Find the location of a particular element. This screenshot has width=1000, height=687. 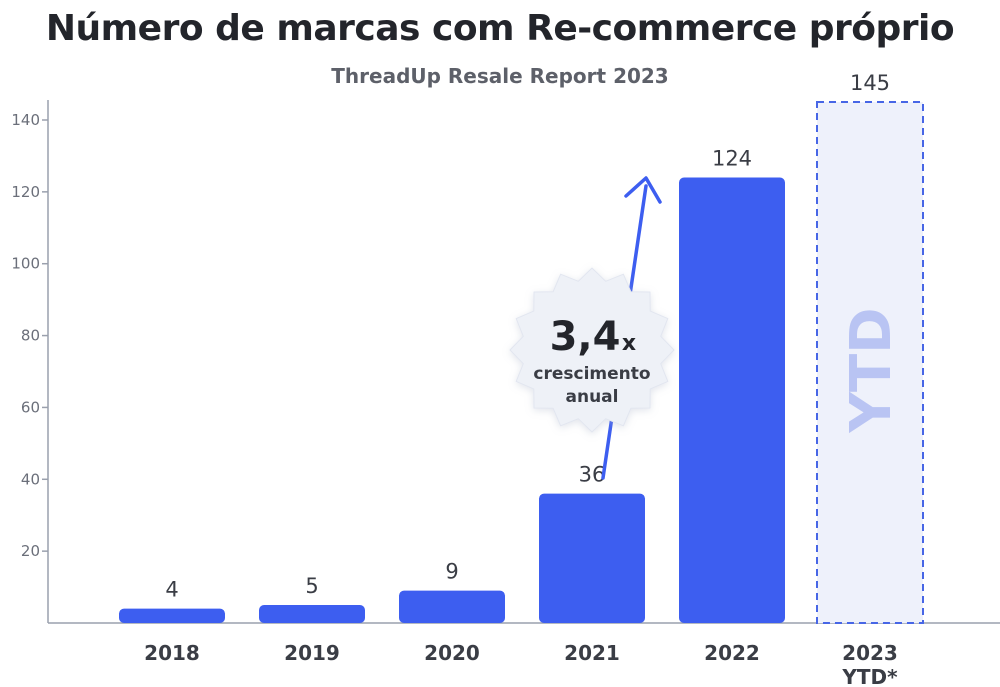

chart-title: Número de marcas com Re-commerce próprio is located at coordinates (500, 28).